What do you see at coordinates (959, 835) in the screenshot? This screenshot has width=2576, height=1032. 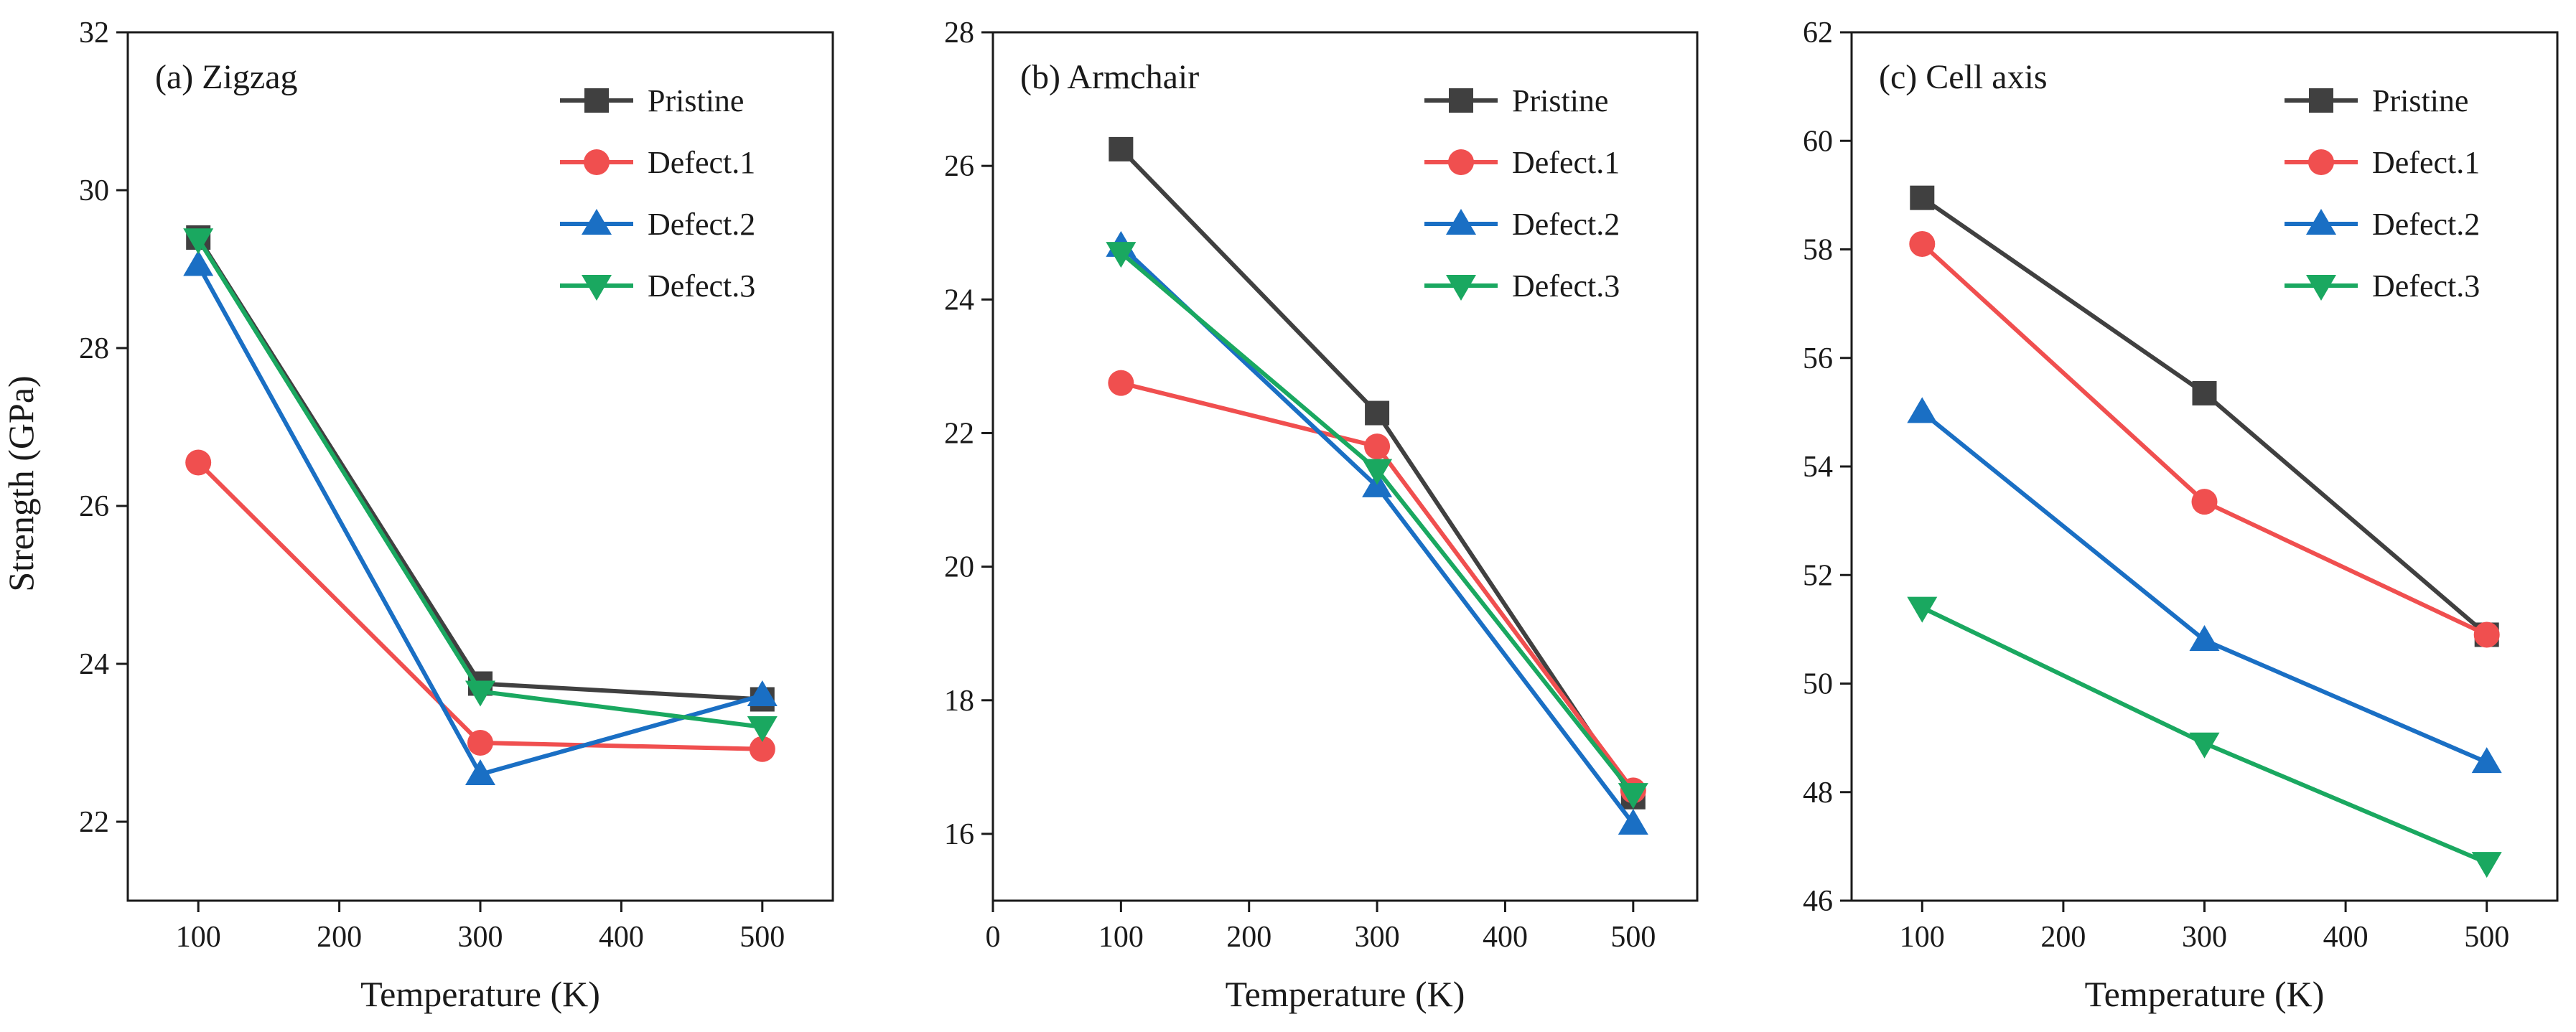 I see `y-tick-label: 16` at bounding box center [959, 835].